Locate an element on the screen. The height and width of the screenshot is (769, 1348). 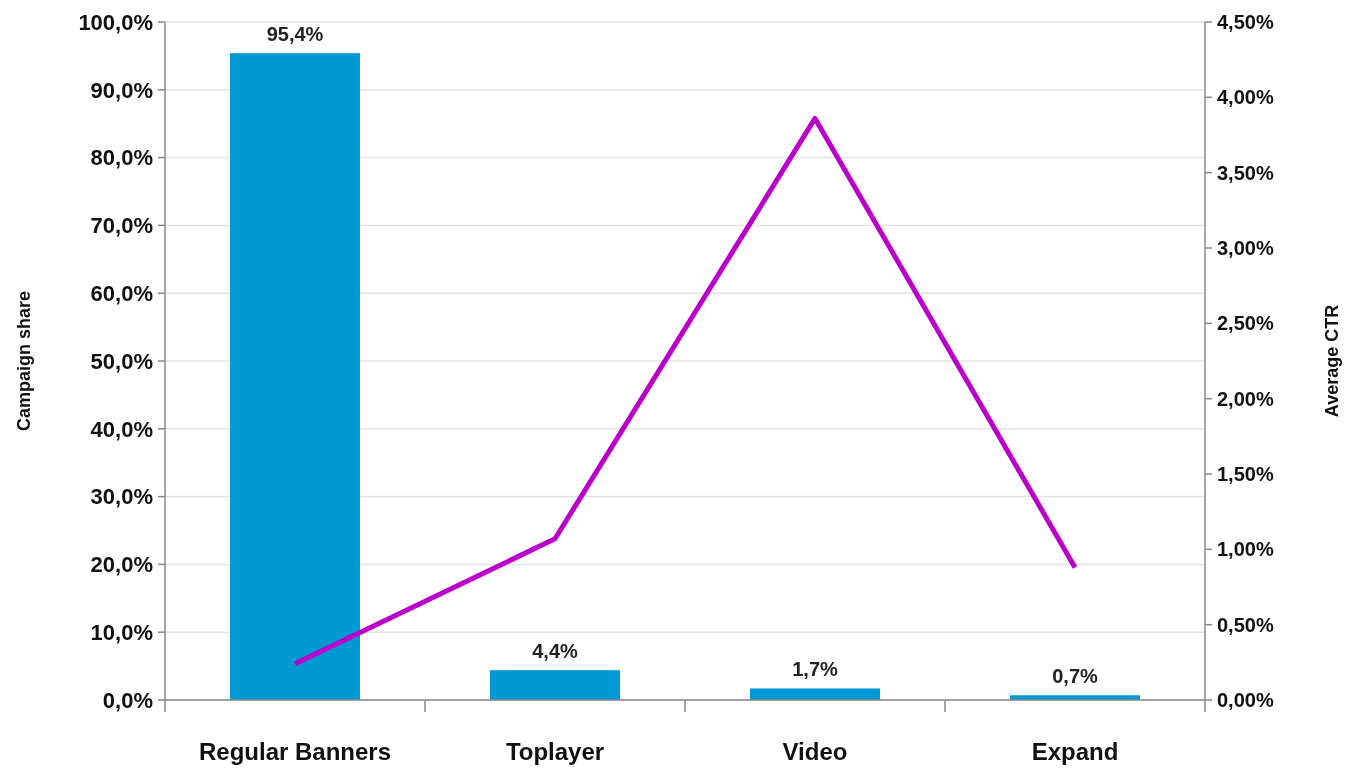
data-label: 0,7% is located at coordinates (1075, 676).